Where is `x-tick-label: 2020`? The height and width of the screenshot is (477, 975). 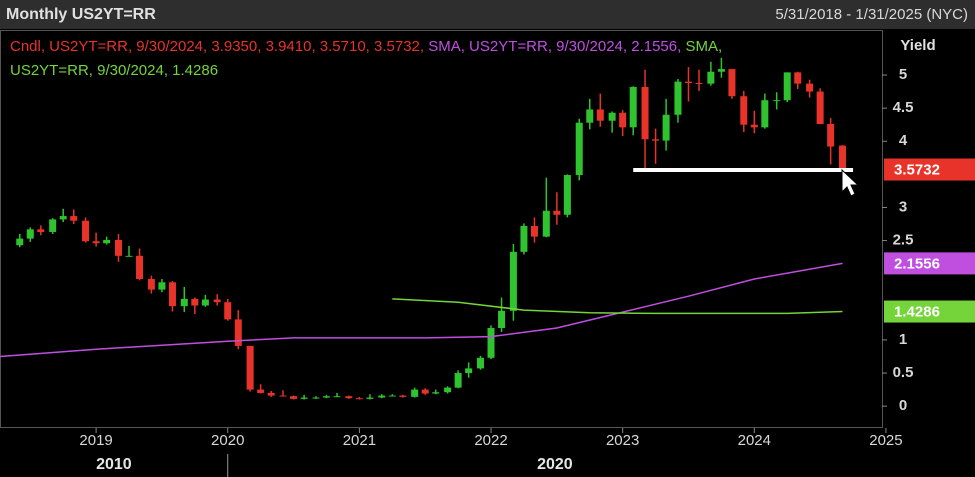 x-tick-label: 2020 is located at coordinates (227, 440).